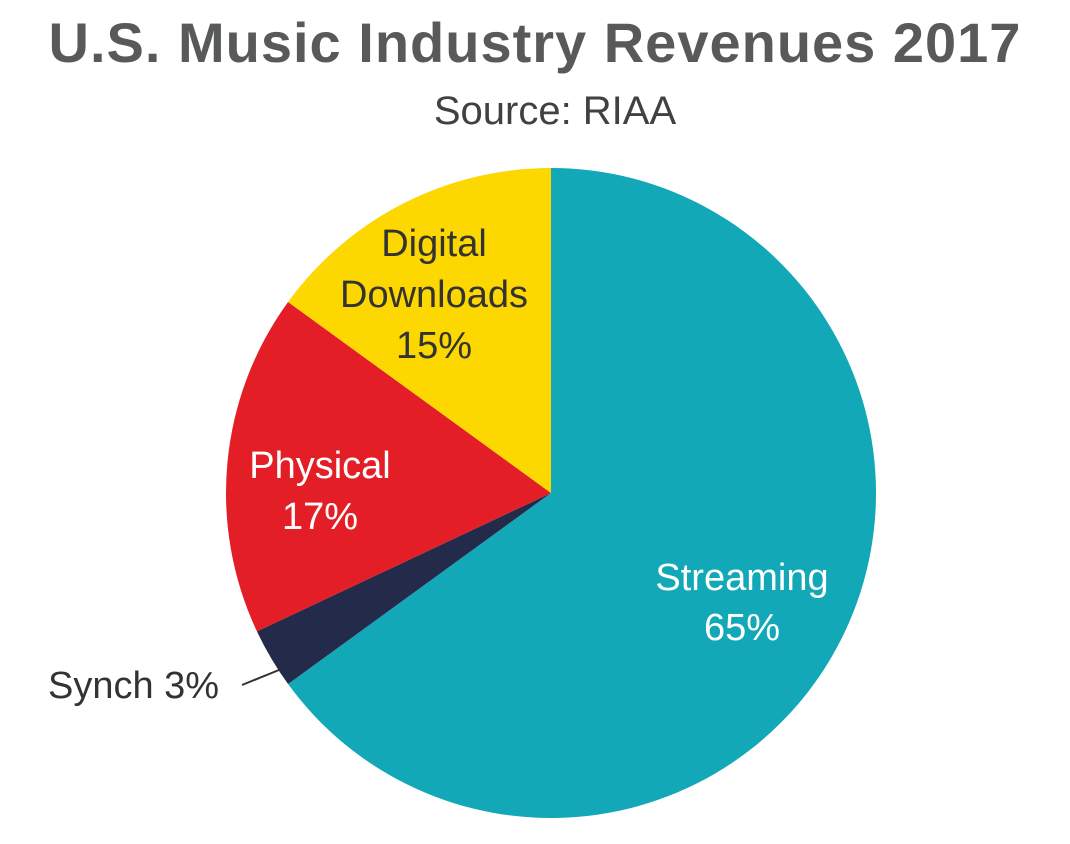 This screenshot has height=844, width=1070. Describe the element at coordinates (191, 686) in the screenshot. I see `synch-value: 3%` at that location.